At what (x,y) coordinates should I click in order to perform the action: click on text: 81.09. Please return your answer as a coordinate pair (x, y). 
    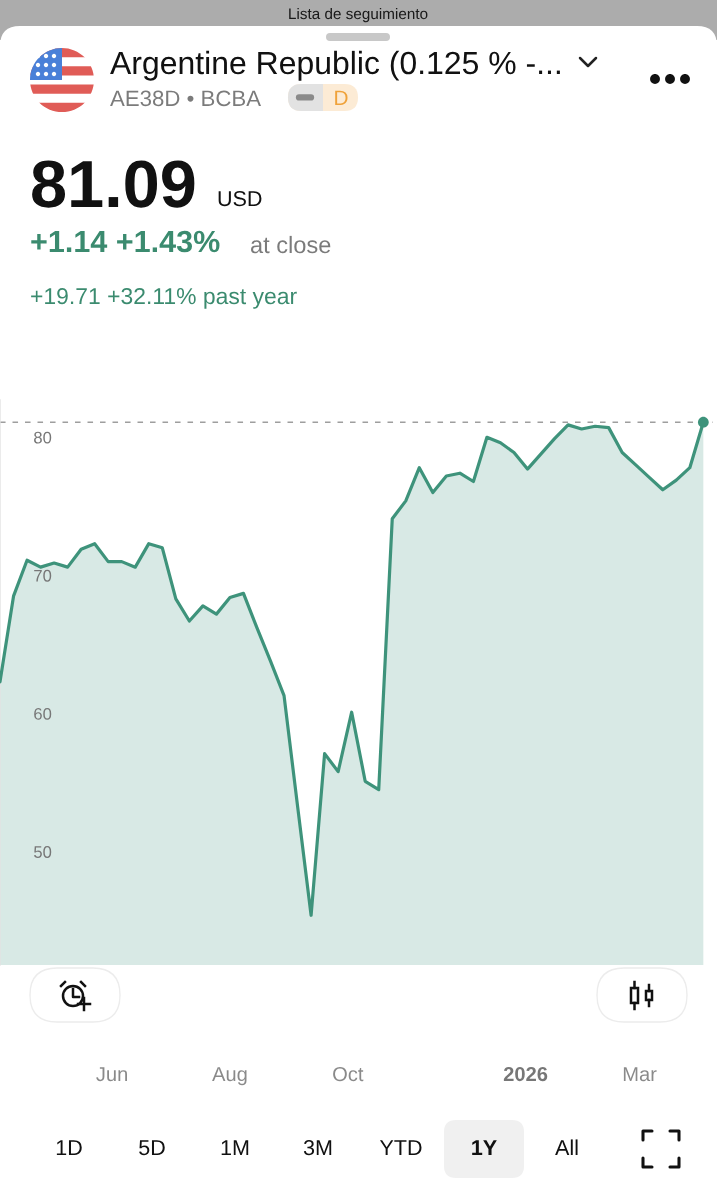
    Looking at the image, I should click on (113, 184).